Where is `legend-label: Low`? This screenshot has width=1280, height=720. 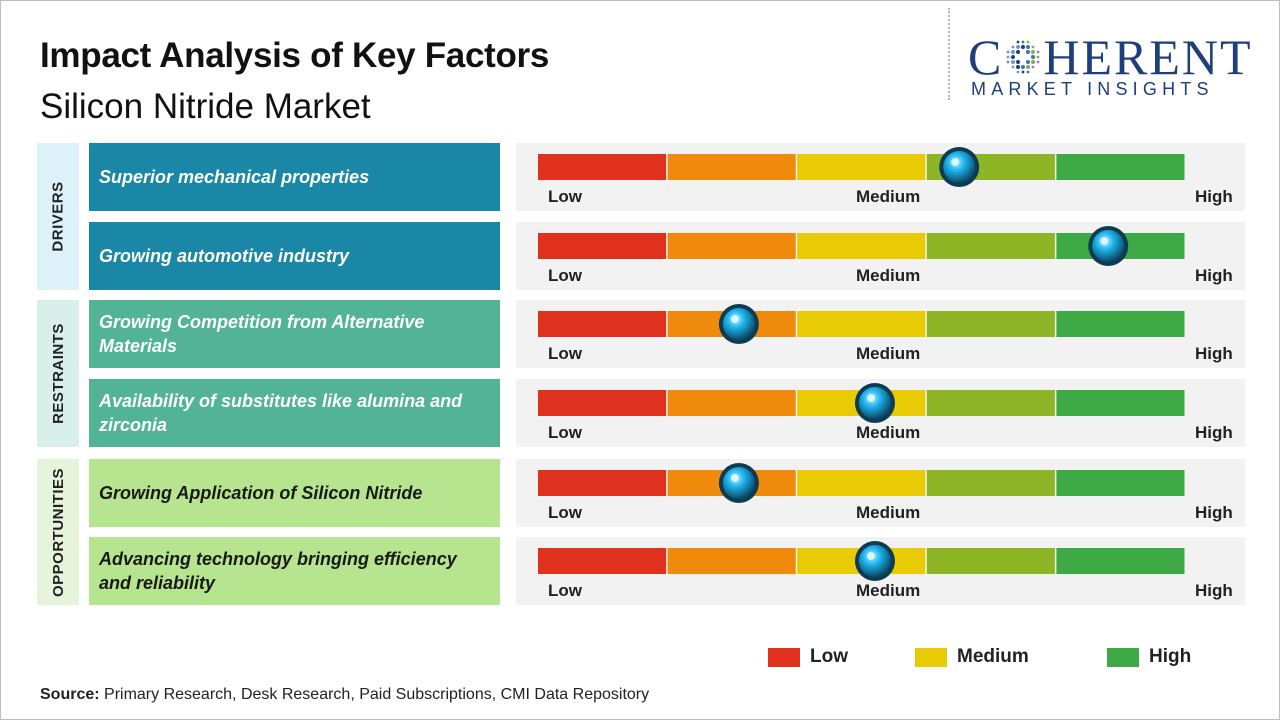 legend-label: Low is located at coordinates (829, 656).